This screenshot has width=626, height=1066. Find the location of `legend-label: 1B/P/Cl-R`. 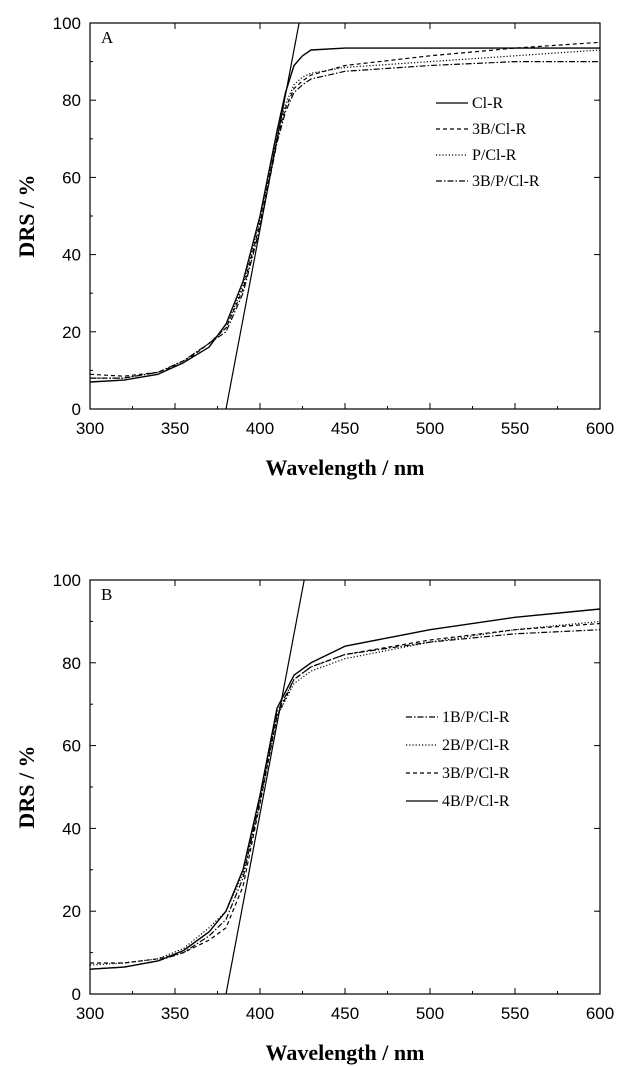

legend-label: 1B/P/Cl-R is located at coordinates (476, 717).